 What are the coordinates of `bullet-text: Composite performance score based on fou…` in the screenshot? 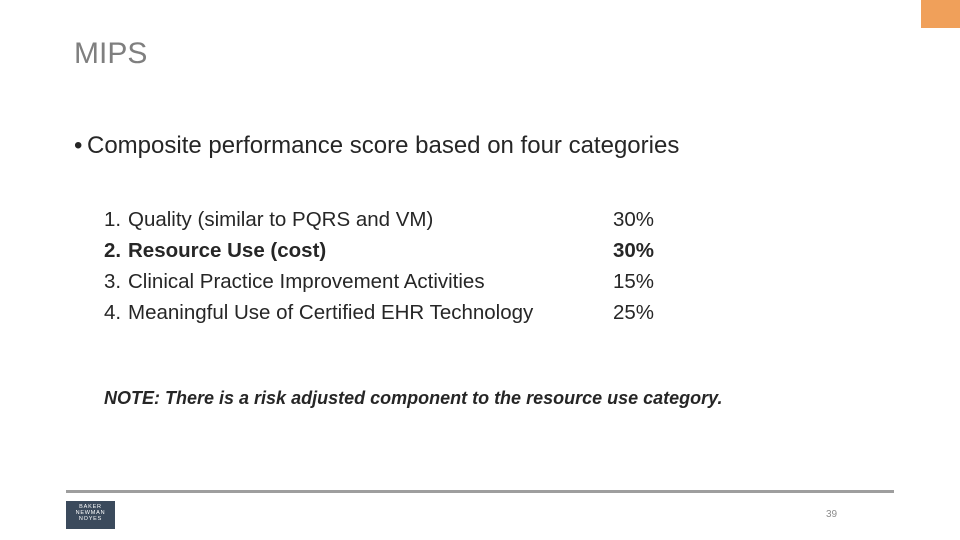 It's located at (383, 145).